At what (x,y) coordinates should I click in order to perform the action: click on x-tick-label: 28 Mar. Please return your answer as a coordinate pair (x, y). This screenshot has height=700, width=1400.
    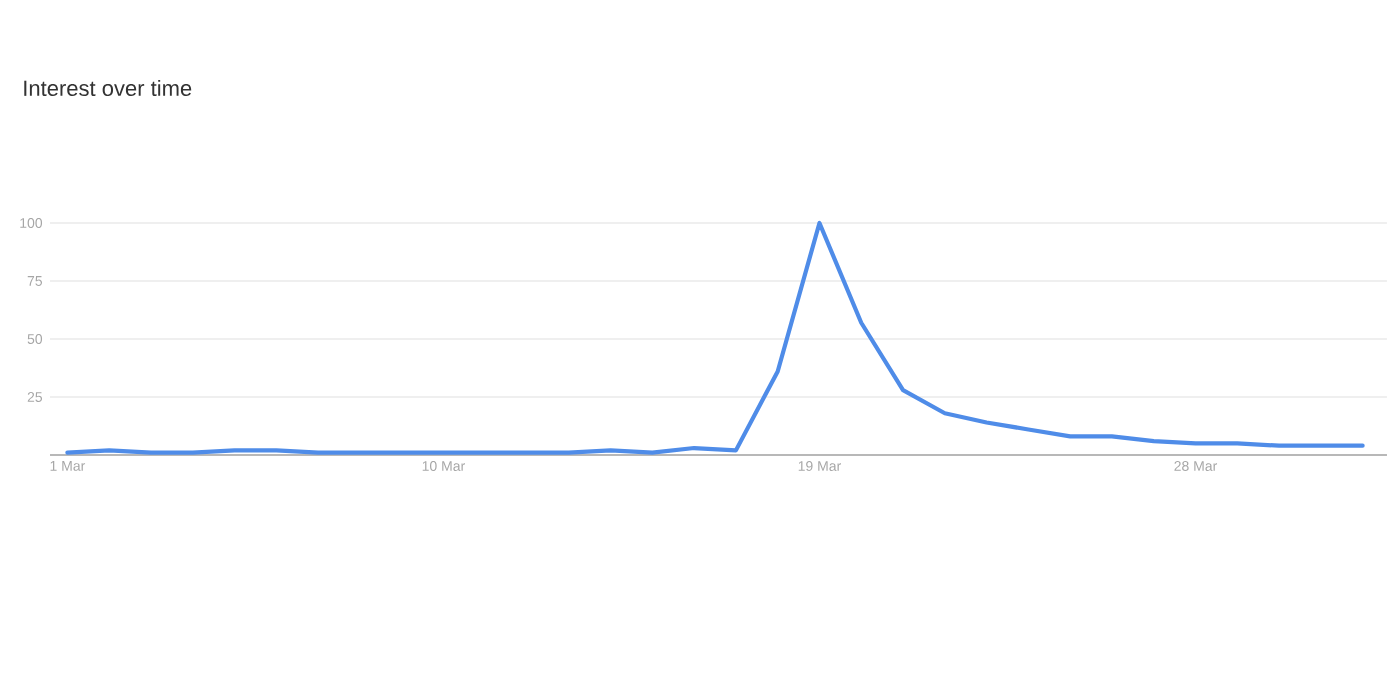
    Looking at the image, I should click on (1196, 466).